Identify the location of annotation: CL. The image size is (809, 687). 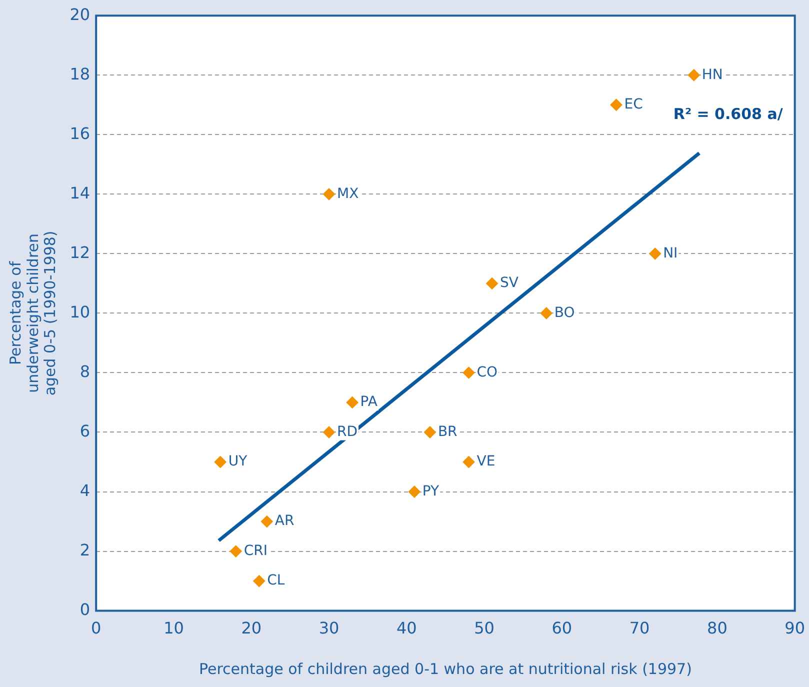
(276, 580).